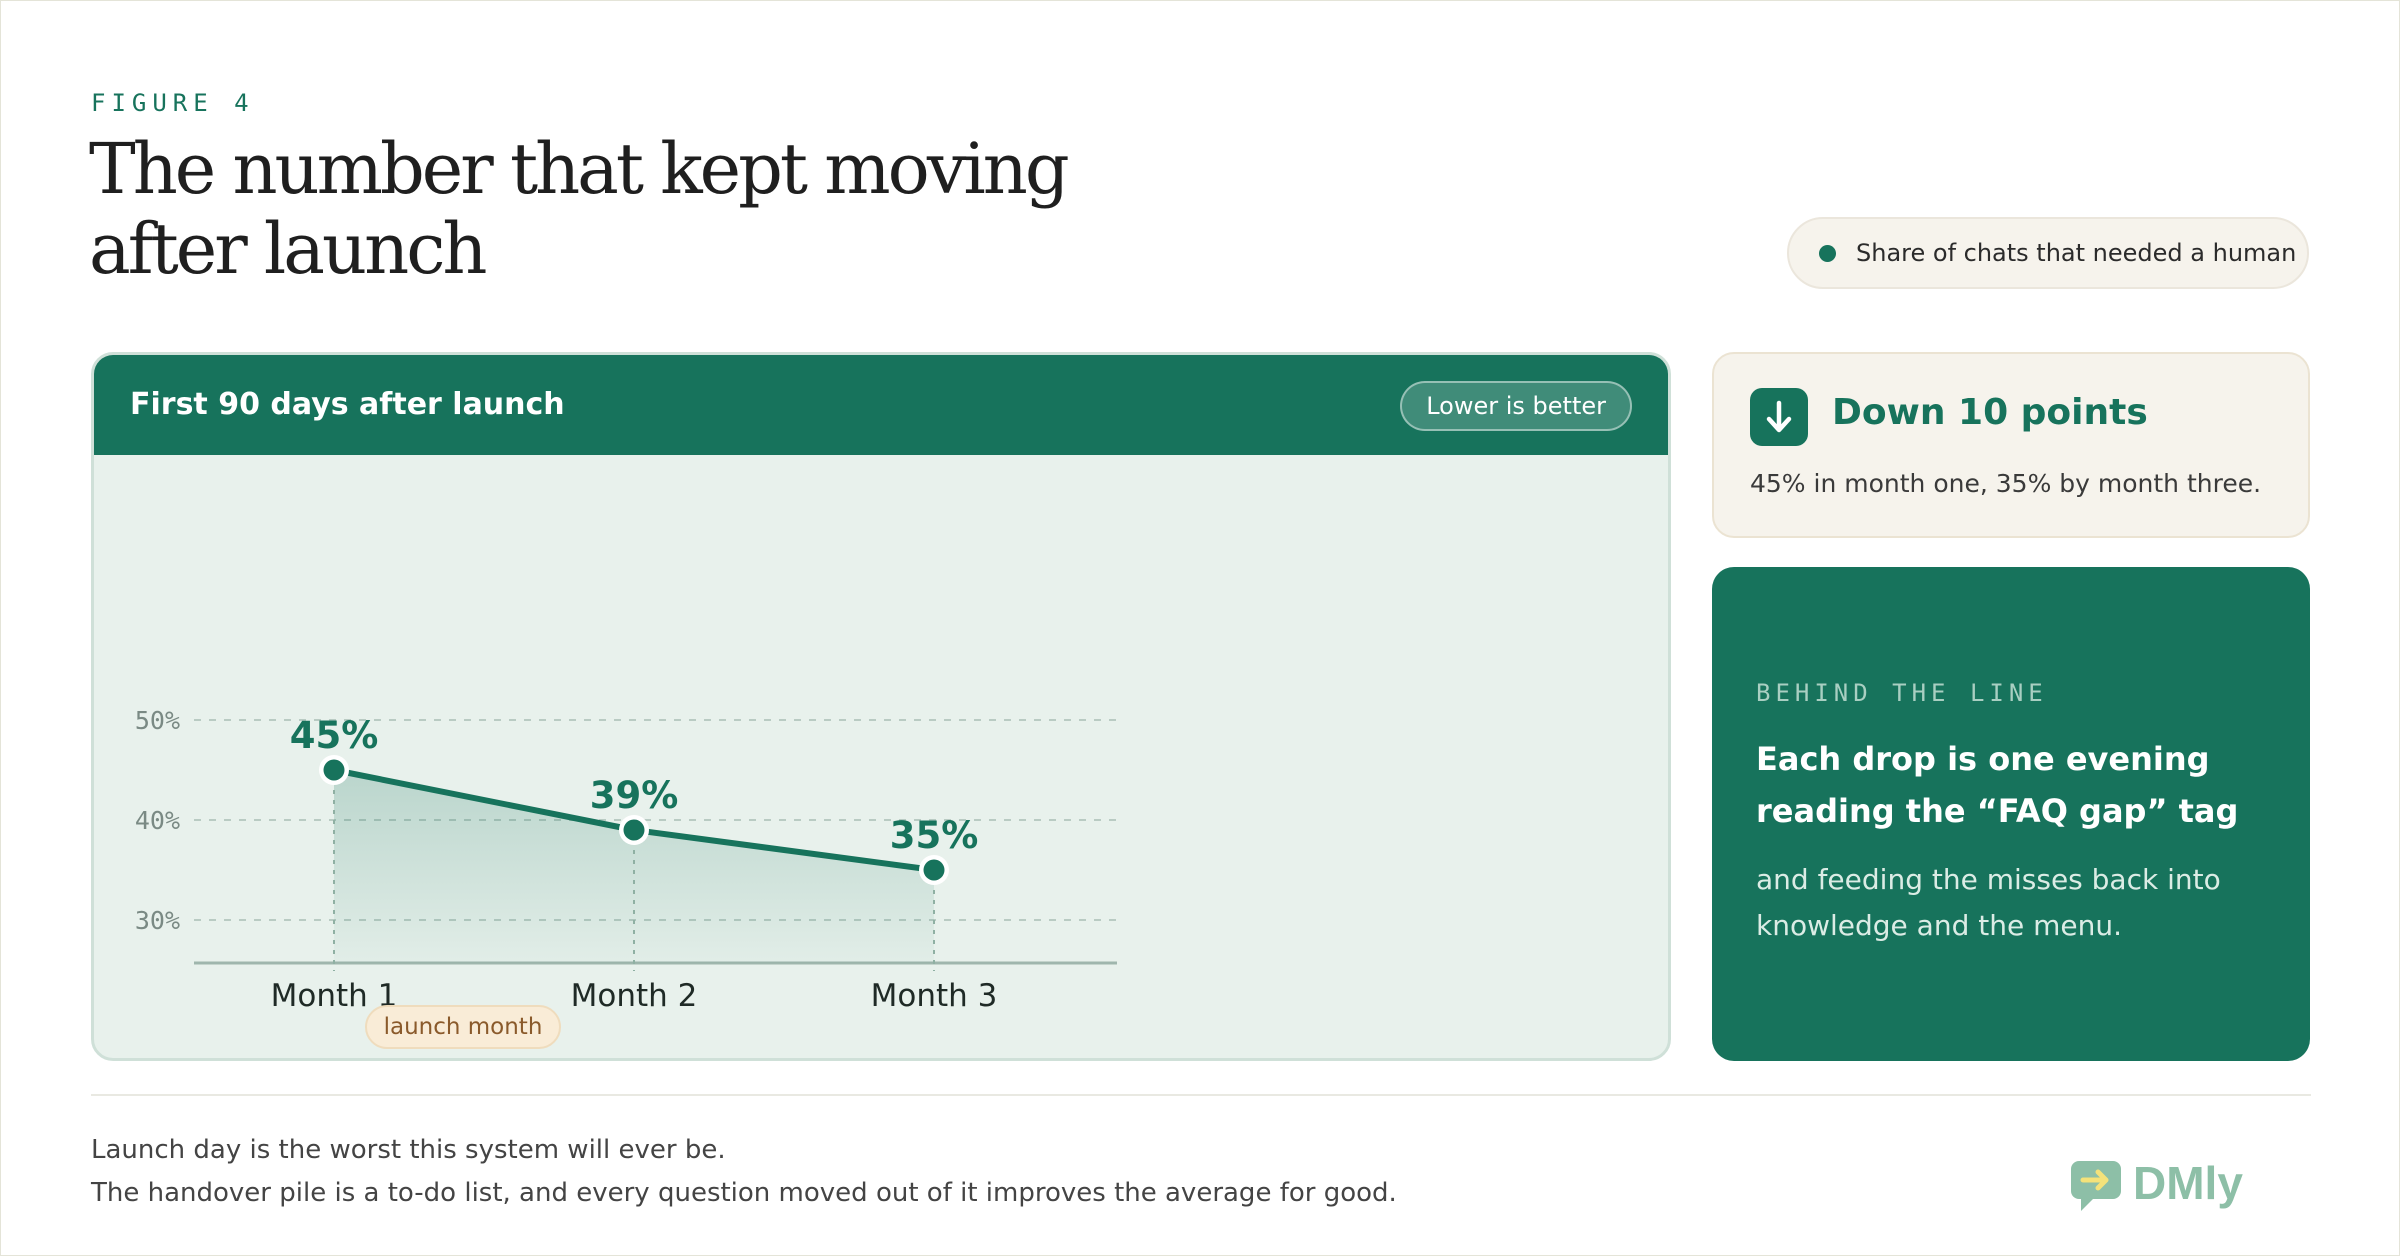  Describe the element at coordinates (2076, 253) in the screenshot. I see `legend-label: Share of chats that needed a human` at that location.